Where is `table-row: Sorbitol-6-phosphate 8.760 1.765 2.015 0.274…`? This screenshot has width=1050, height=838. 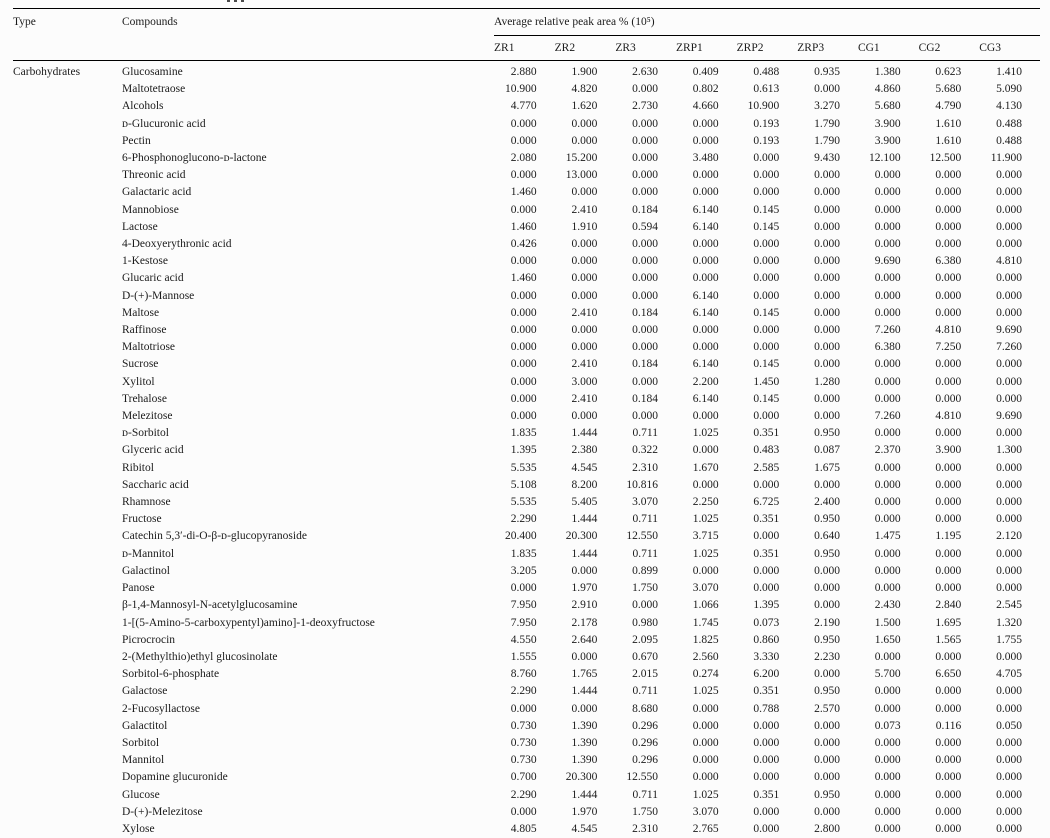
table-row: Sorbitol-6-phosphate 8.760 1.765 2.015 0.274… is located at coordinates (526, 674).